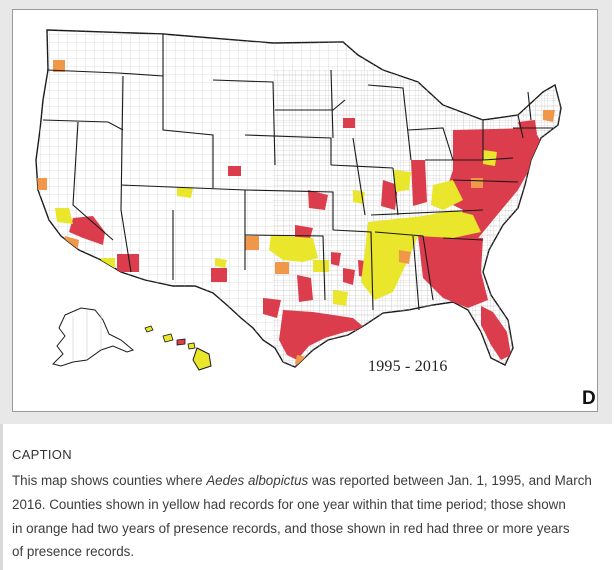 The width and height of the screenshot is (614, 570). I want to click on caption-line1-start: This map shows counties where, so click(109, 480).